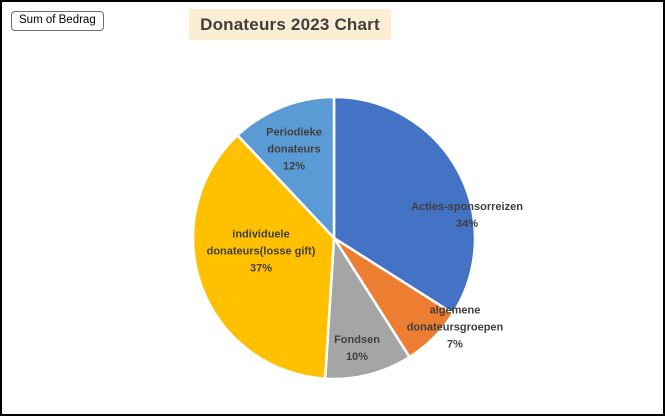 The height and width of the screenshot is (416, 665). I want to click on pivot-field-button: Sum of Bedrag, so click(57, 21).